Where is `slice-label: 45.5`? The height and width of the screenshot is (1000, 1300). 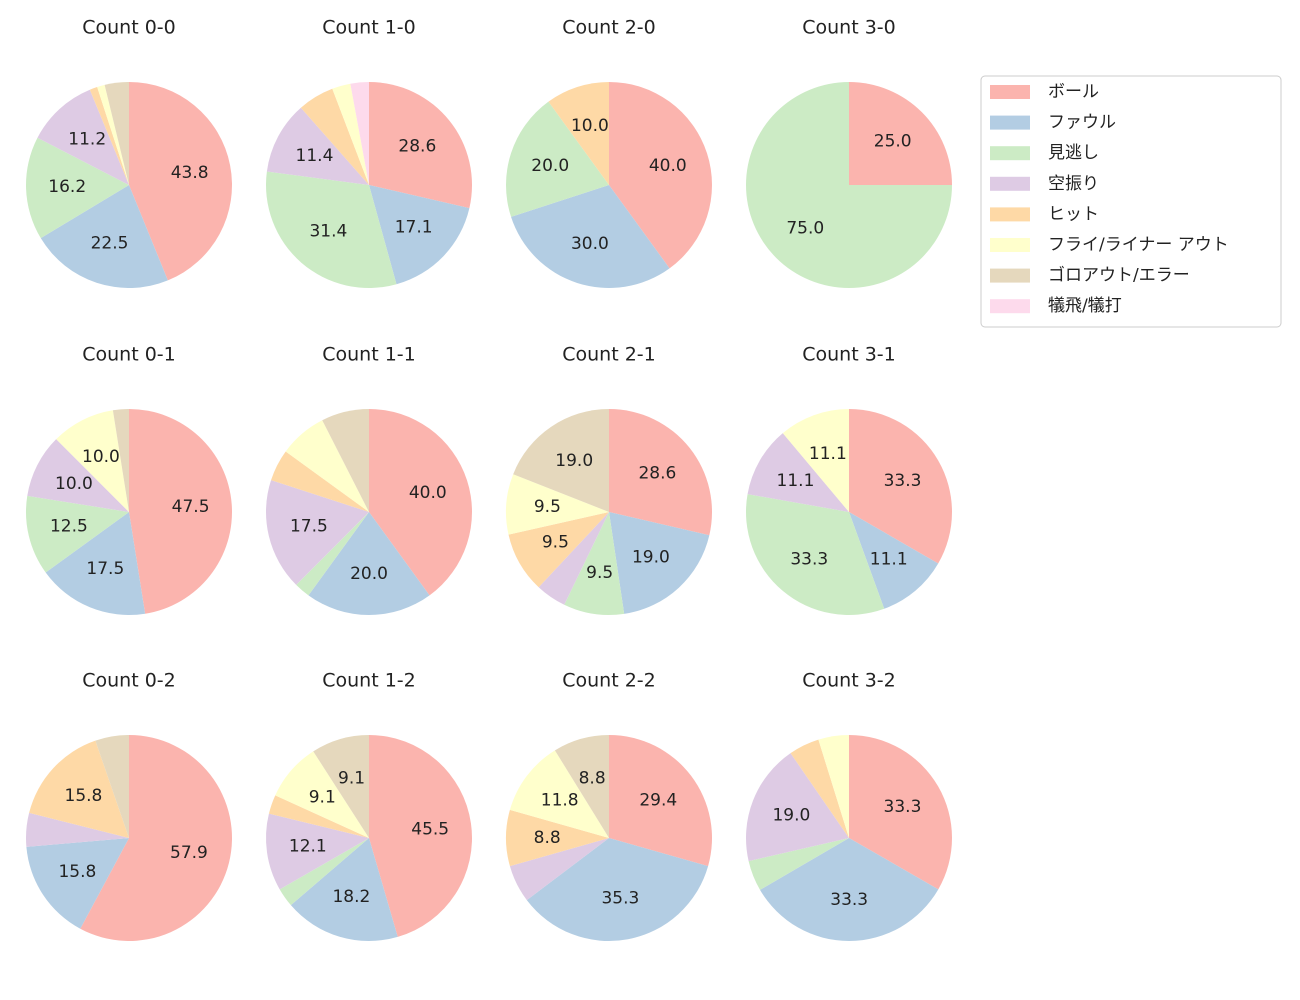 slice-label: 45.5 is located at coordinates (430, 829).